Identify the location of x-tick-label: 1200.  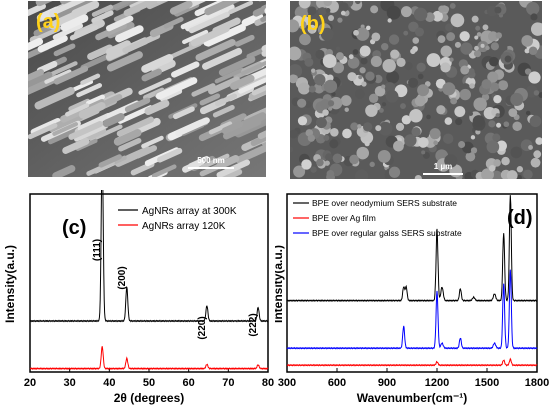
(437, 383).